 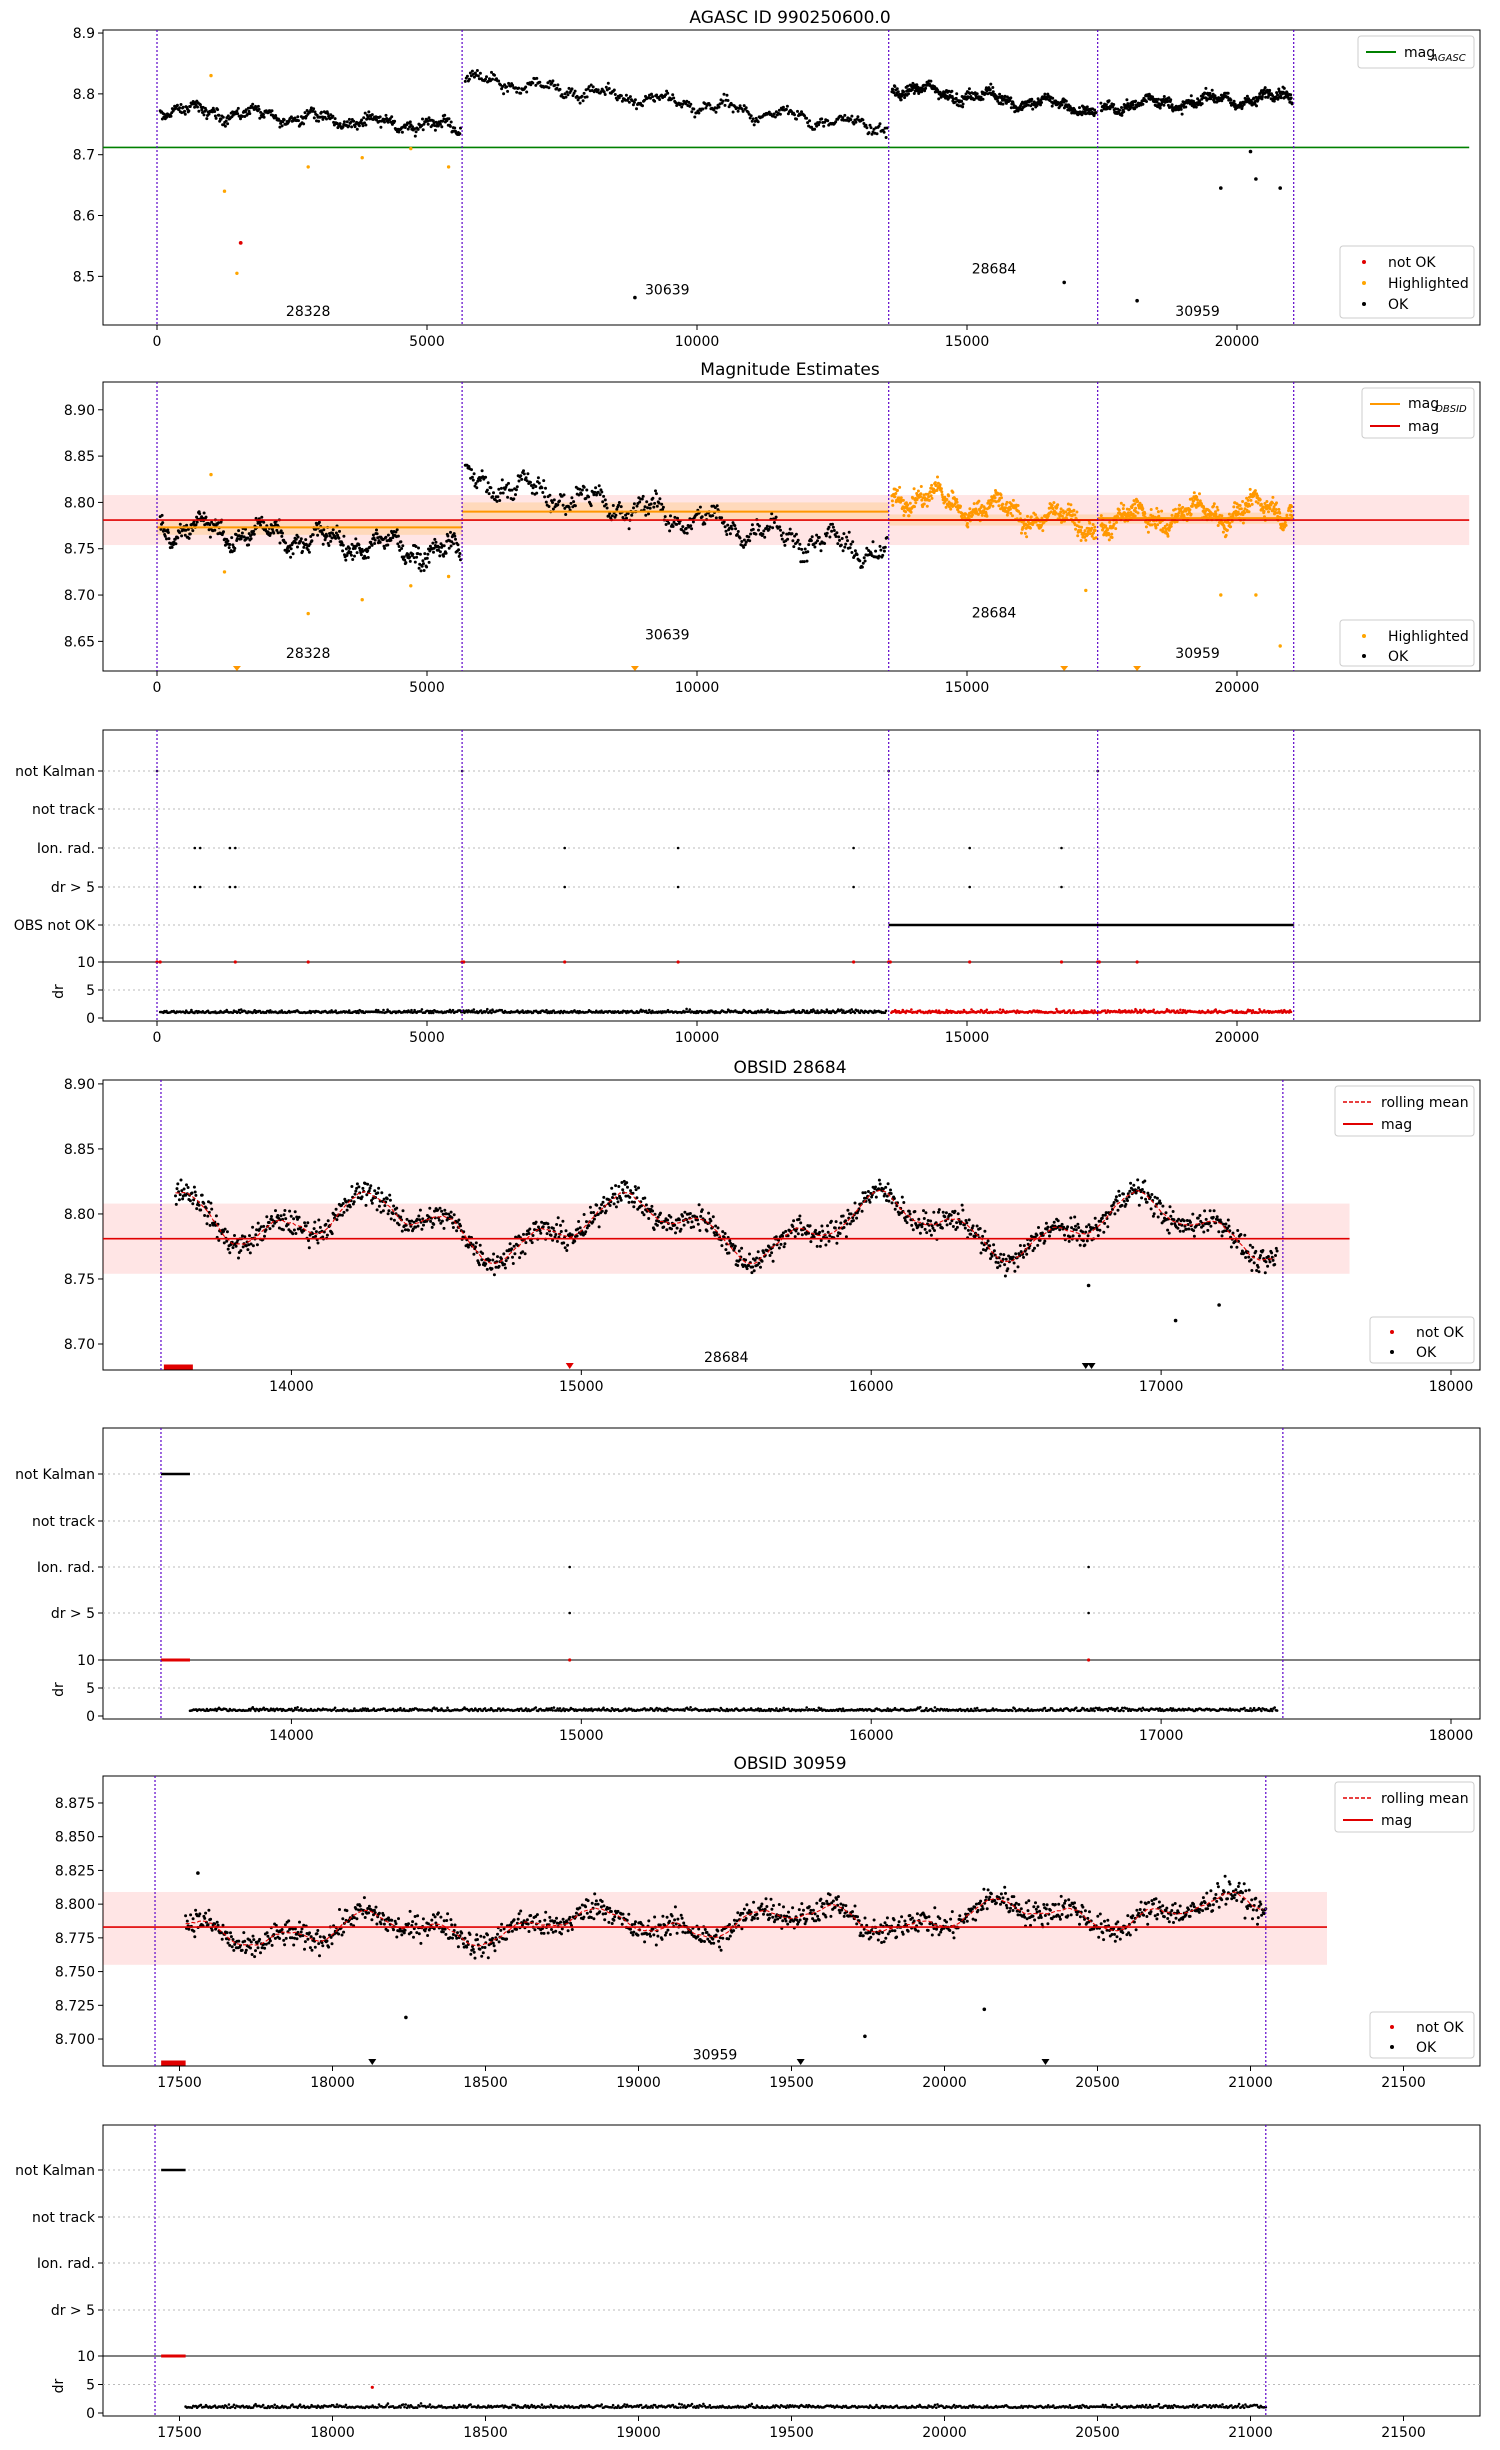 What do you see at coordinates (59, 991) in the screenshot?
I see `dr-axis-label: dr` at bounding box center [59, 991].